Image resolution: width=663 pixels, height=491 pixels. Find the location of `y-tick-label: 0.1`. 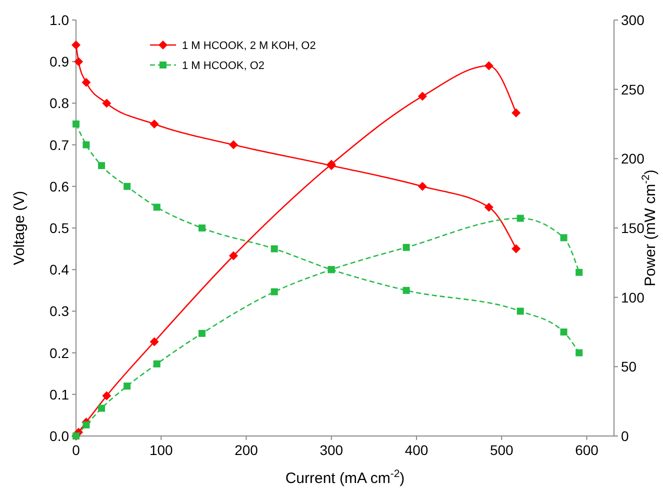

y-tick-label: 0.1 is located at coordinates (60, 394).